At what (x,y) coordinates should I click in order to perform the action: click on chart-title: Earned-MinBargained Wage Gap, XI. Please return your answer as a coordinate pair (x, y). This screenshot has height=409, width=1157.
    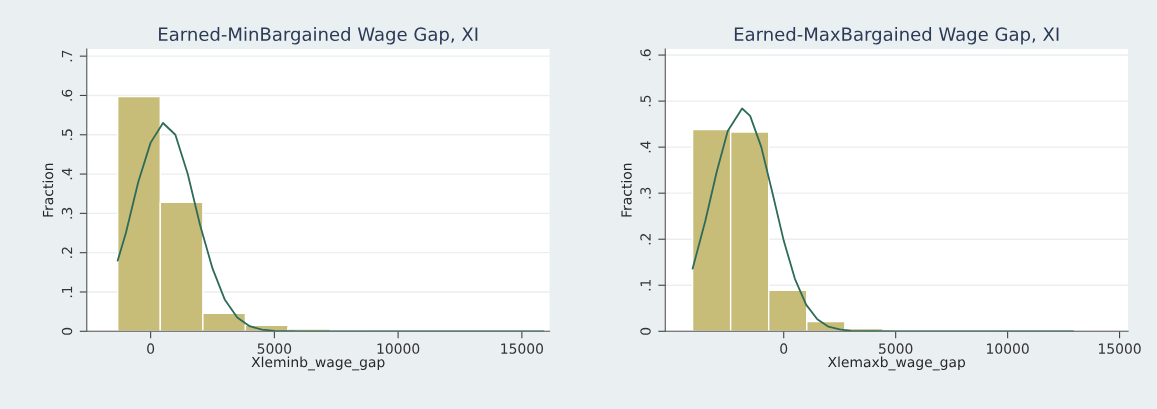
    Looking at the image, I should click on (318, 36).